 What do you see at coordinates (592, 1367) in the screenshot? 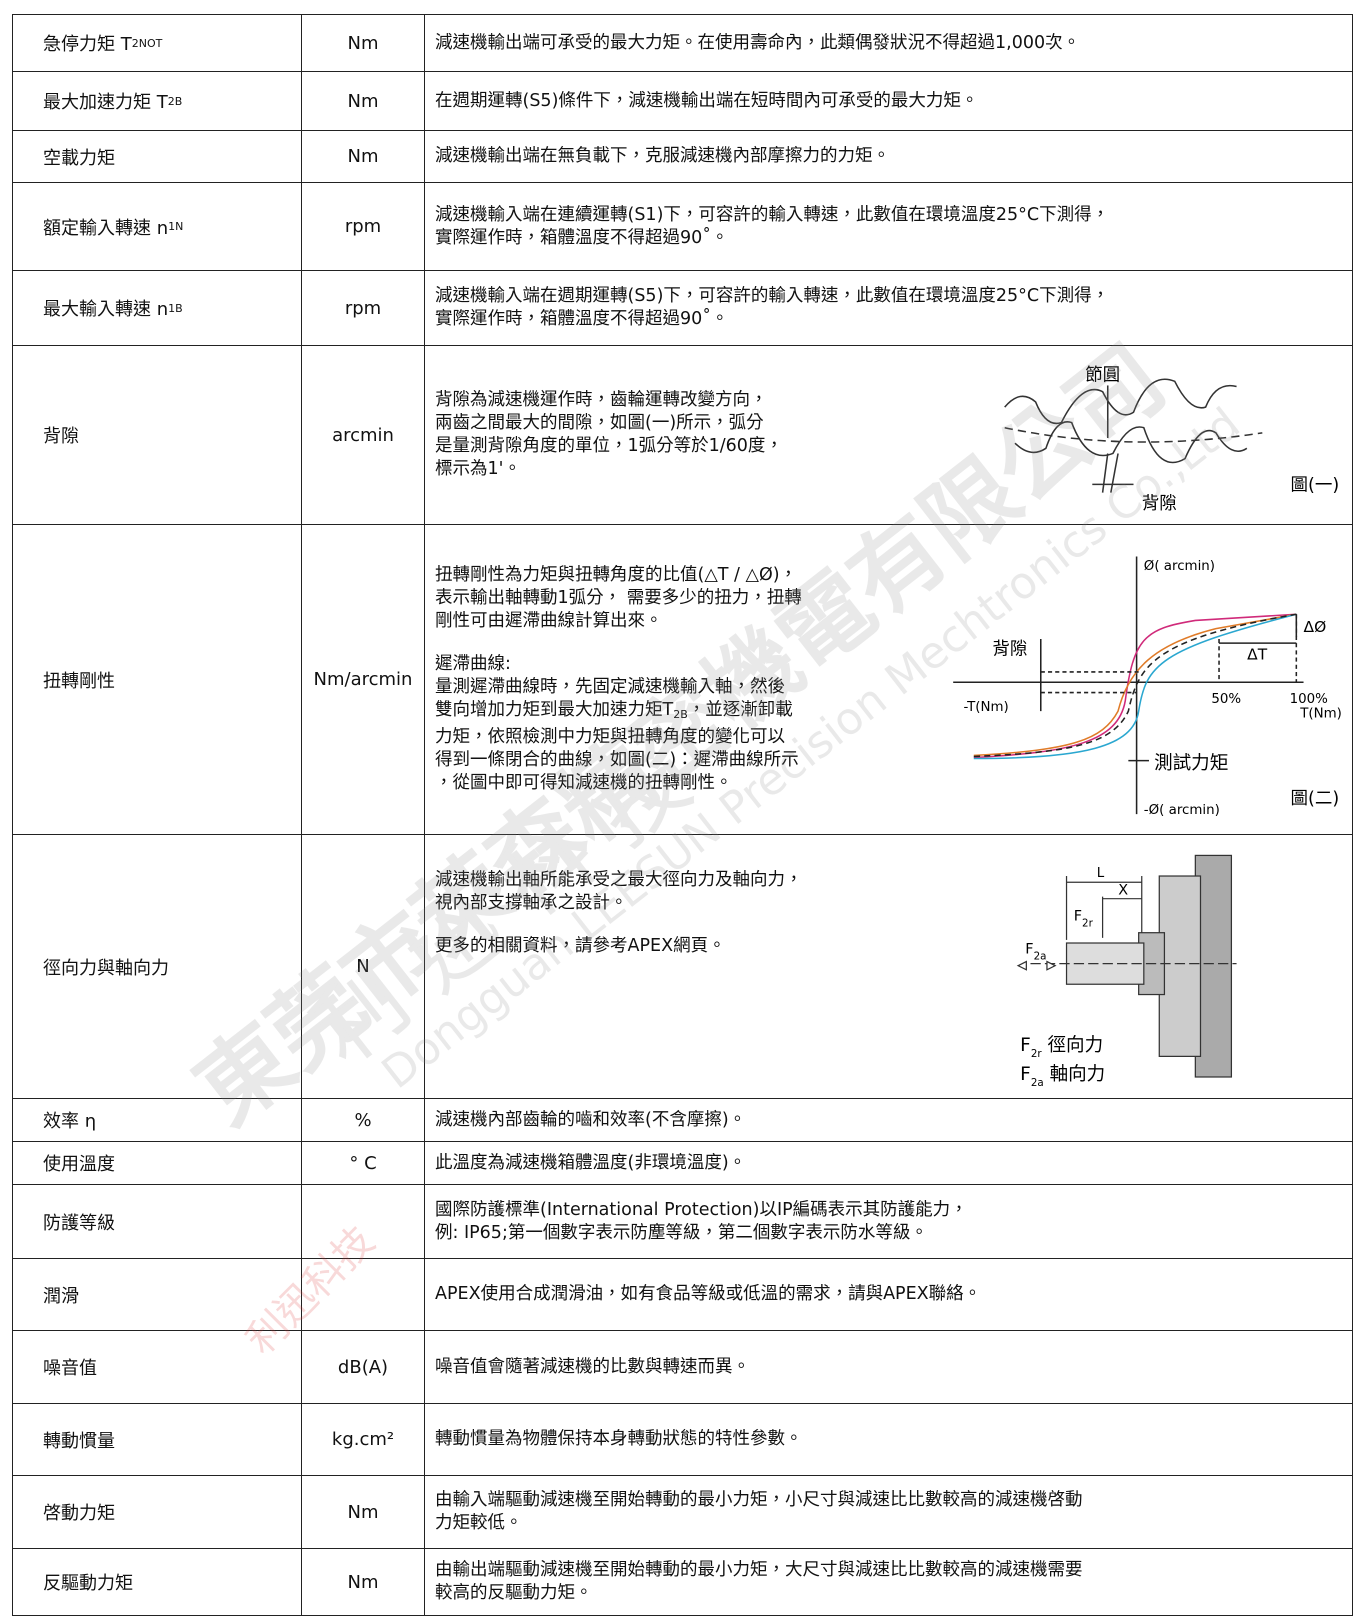
I see `text-line: 噪音值會隨著減速機的比數與轉速而異。` at bounding box center [592, 1367].